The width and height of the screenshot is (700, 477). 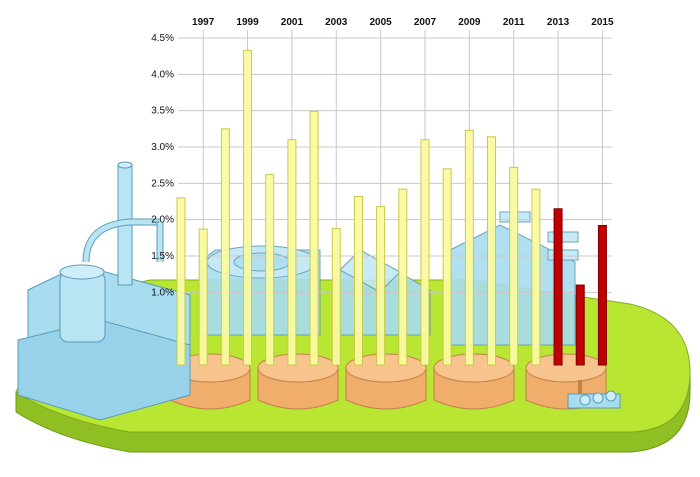 I want to click on x-tick-label: 2001, so click(x=292, y=22).